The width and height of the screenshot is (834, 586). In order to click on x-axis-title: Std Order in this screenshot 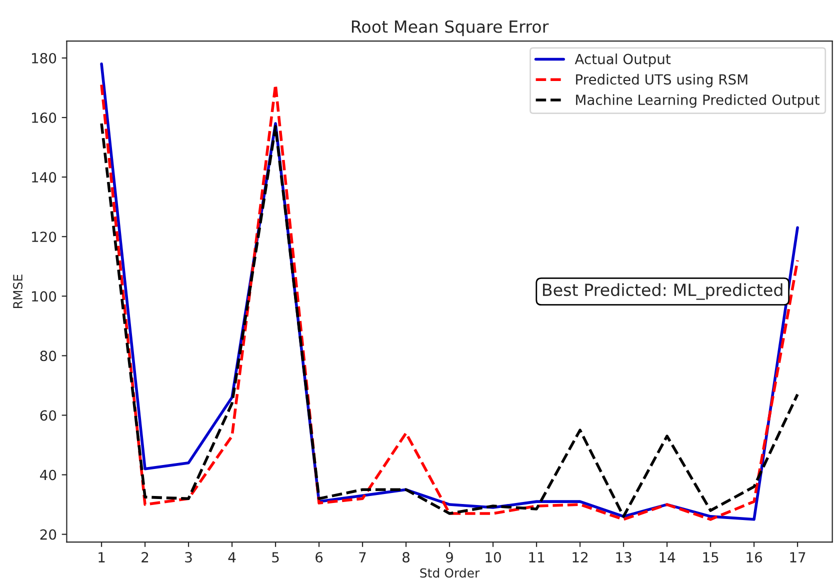, I will do `click(450, 573)`.